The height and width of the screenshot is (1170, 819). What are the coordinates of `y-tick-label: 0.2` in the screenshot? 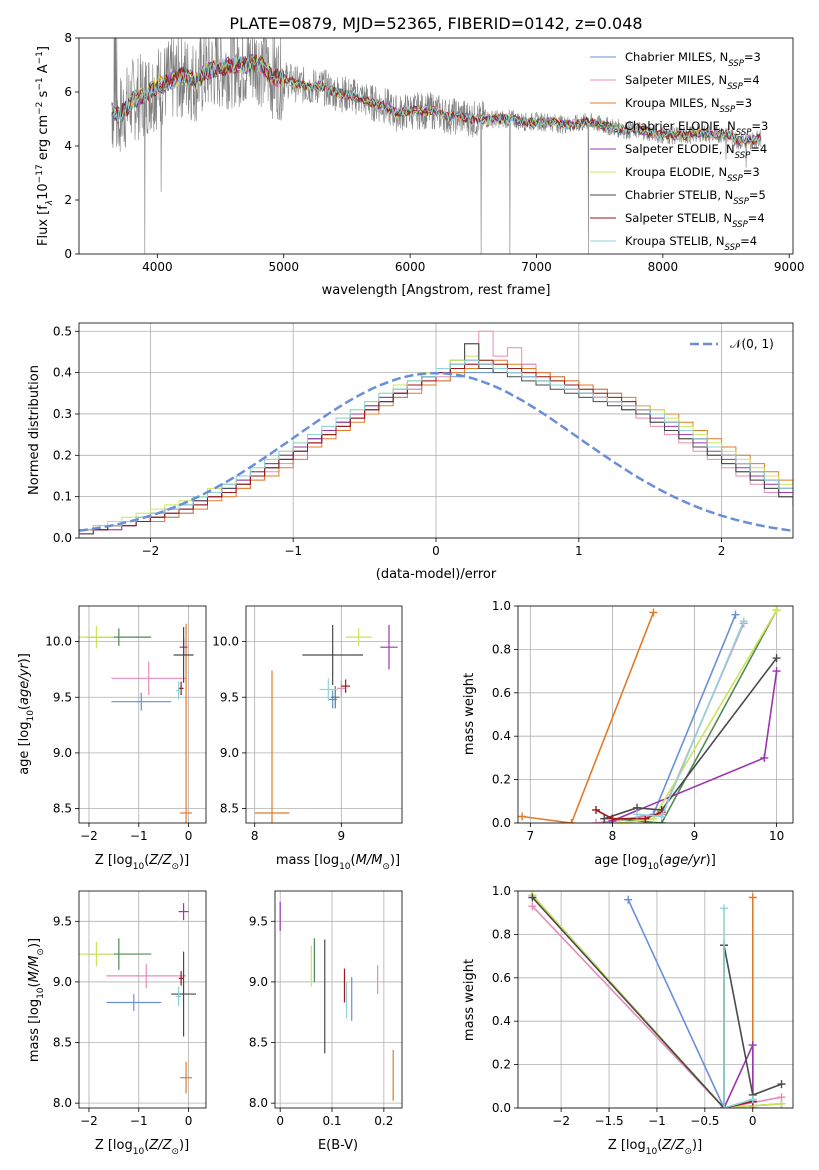 It's located at (501, 1065).